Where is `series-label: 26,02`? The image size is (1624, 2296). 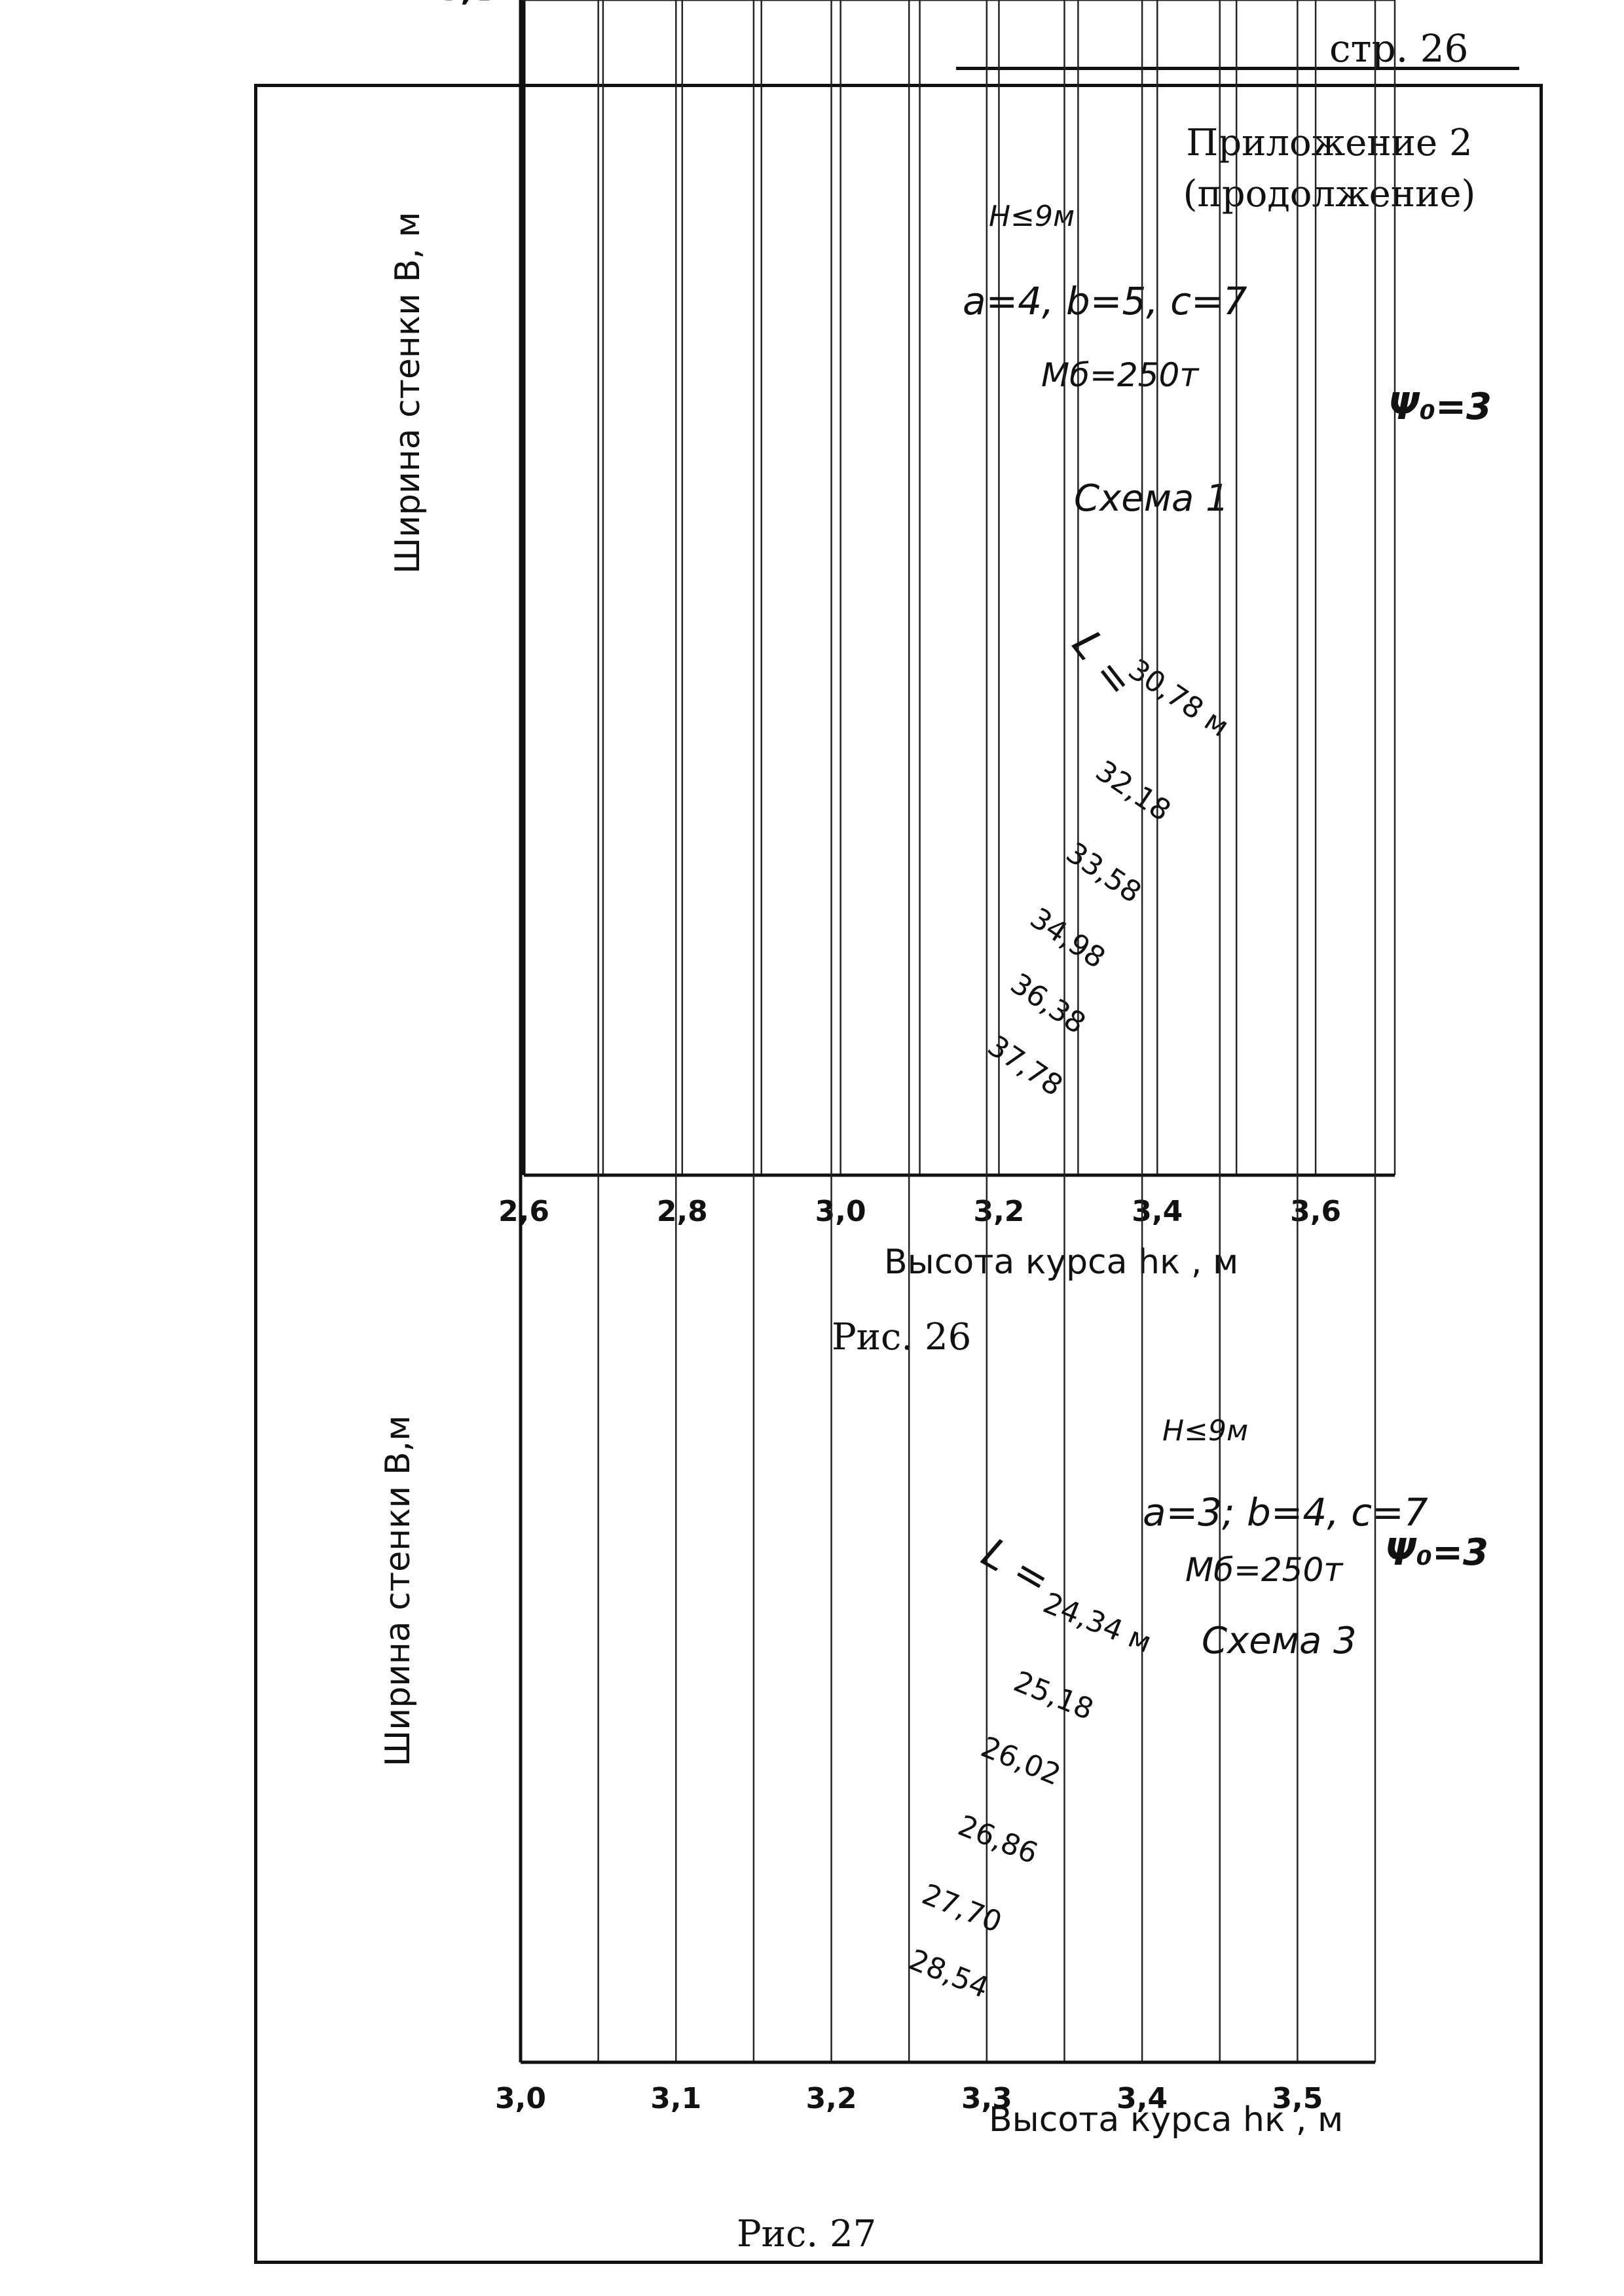 series-label: 26,02 is located at coordinates (1020, 1761).